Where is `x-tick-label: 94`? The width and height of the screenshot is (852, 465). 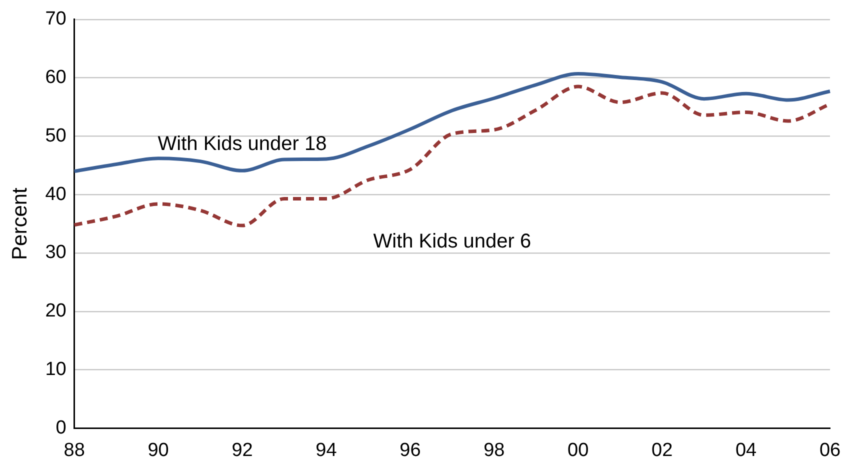
x-tick-label: 94 is located at coordinates (327, 450).